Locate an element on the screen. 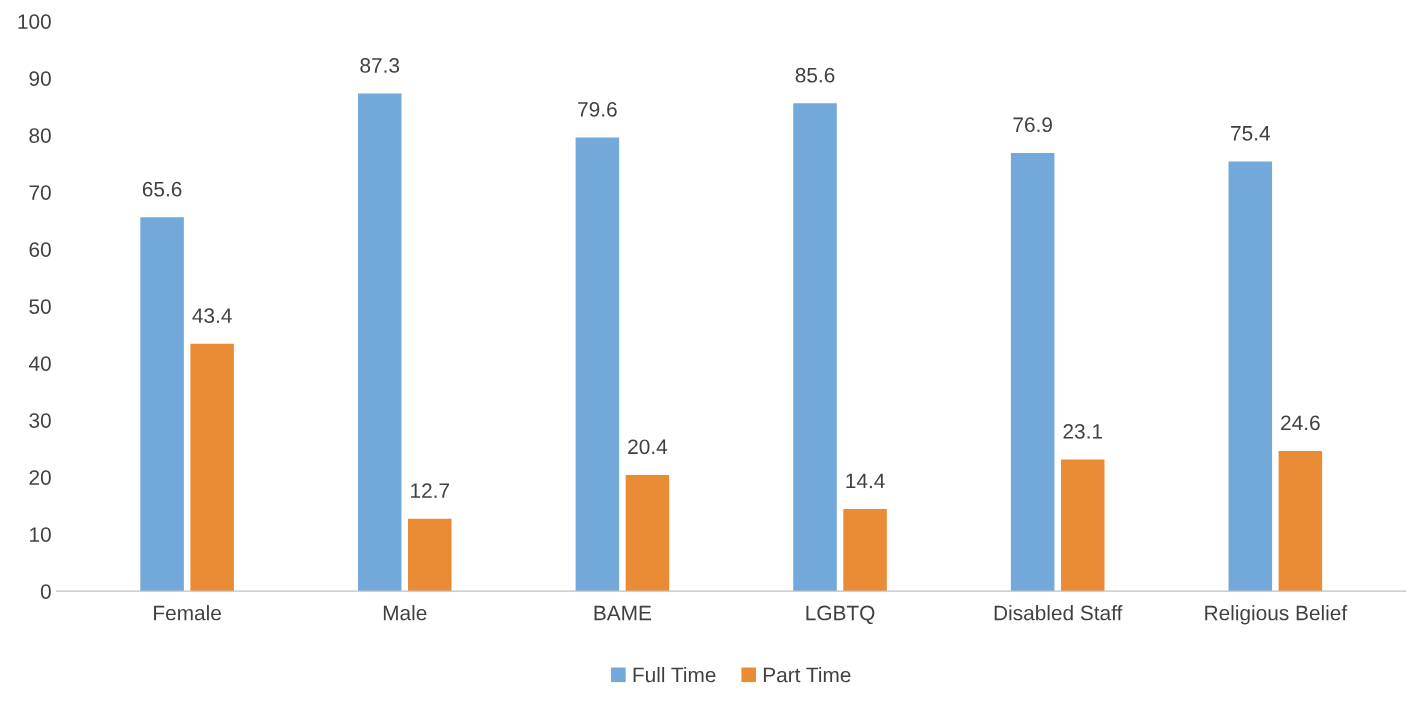 Image resolution: width=1413 pixels, height=708 pixels. y-tick-label: 100 is located at coordinates (34, 21).